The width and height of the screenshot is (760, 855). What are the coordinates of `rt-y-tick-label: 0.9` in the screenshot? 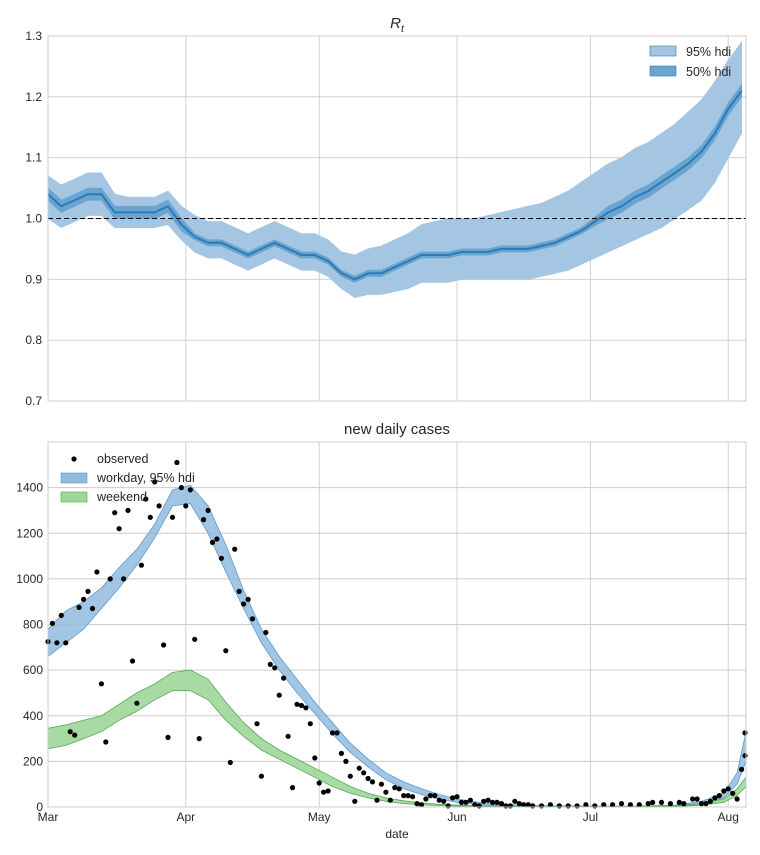 It's located at (33, 279).